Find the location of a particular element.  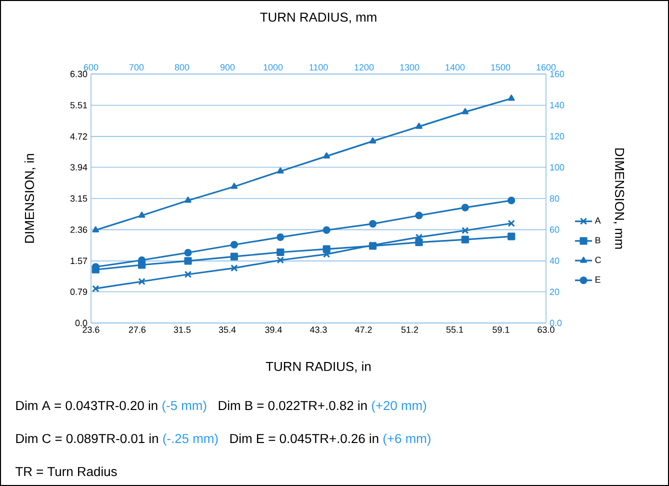

y-tick-label: 3.94 is located at coordinates (79, 167).